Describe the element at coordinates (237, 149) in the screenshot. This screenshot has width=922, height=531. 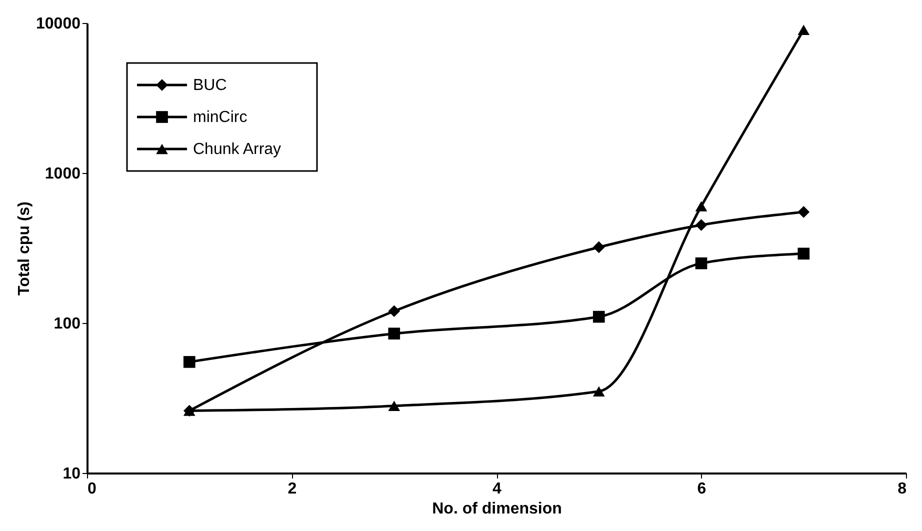
I see `legend-label: Chunk Array` at that location.